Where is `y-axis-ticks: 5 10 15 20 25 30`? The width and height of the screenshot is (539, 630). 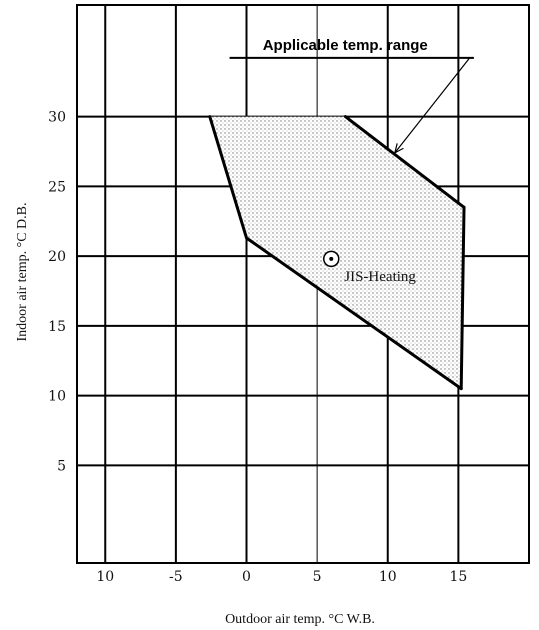 y-axis-ticks: 5 10 15 20 25 30 is located at coordinates (57, 292).